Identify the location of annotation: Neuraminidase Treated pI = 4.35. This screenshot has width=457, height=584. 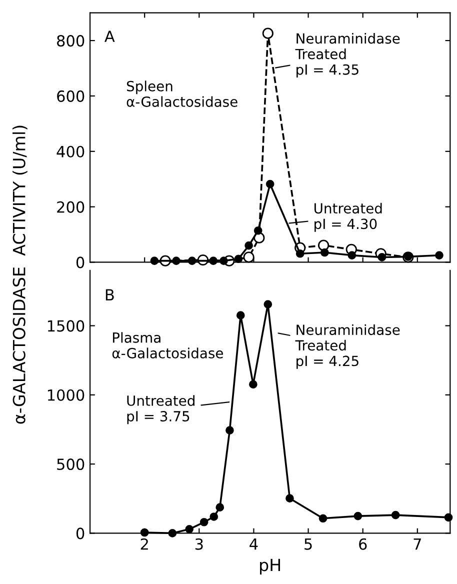
(347, 55).